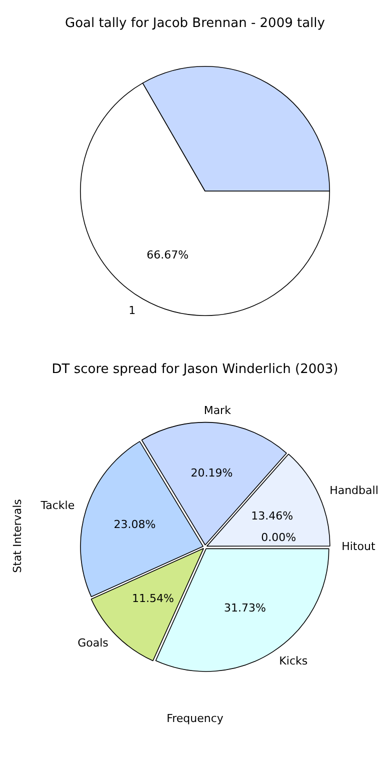 This screenshot has height=780, width=390. What do you see at coordinates (93, 643) in the screenshot?
I see `slice-label: Goals` at bounding box center [93, 643].